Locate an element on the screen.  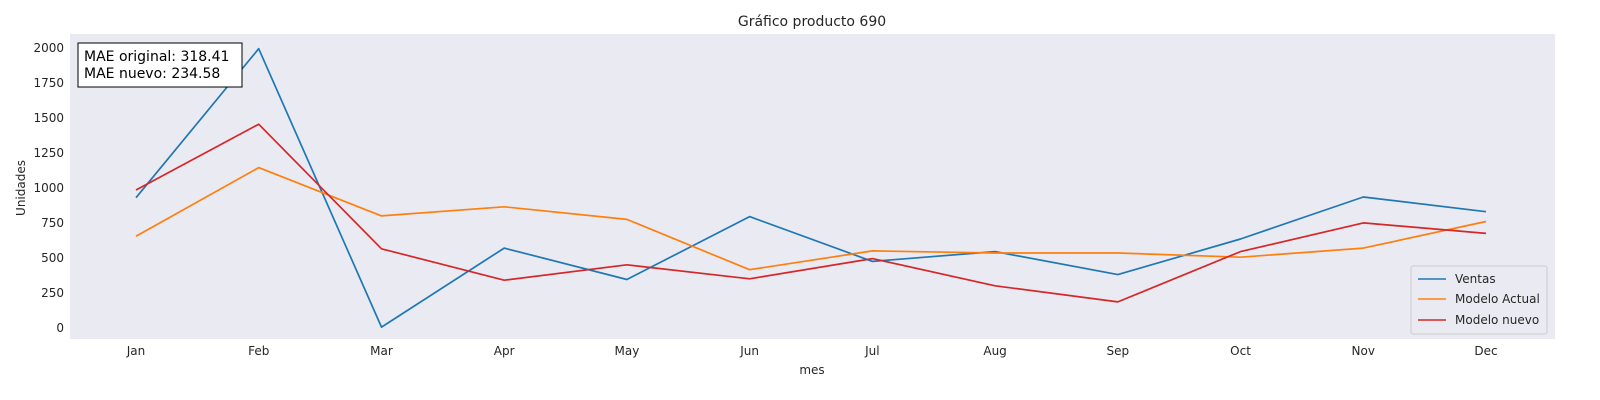
x-tick-label-apr: Apr is located at coordinates (504, 351).